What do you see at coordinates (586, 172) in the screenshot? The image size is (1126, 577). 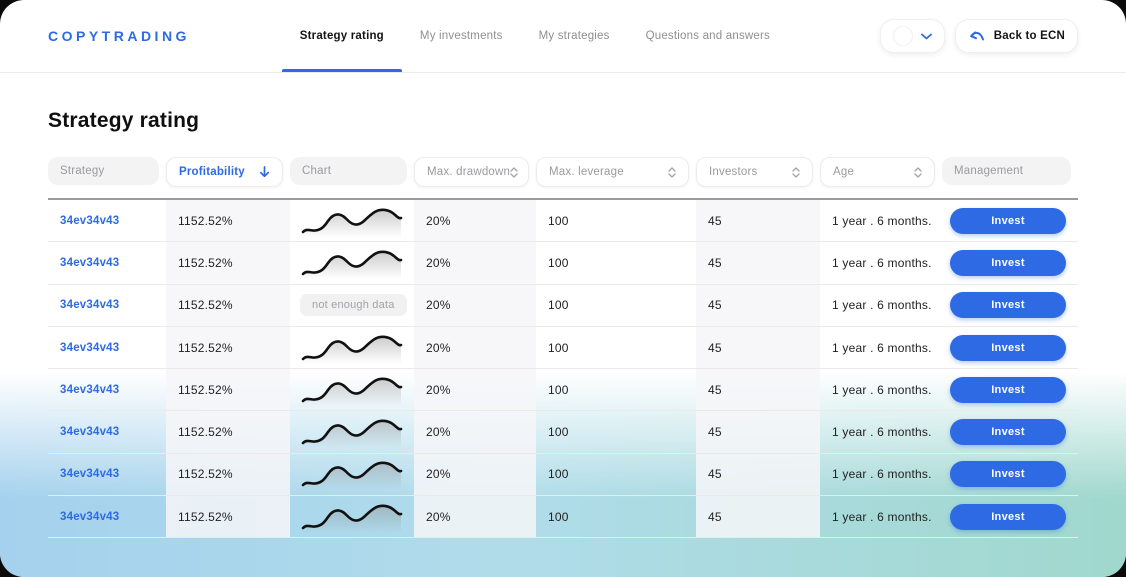 I see `column-header-max-leverage-label: Max. leverage` at bounding box center [586, 172].